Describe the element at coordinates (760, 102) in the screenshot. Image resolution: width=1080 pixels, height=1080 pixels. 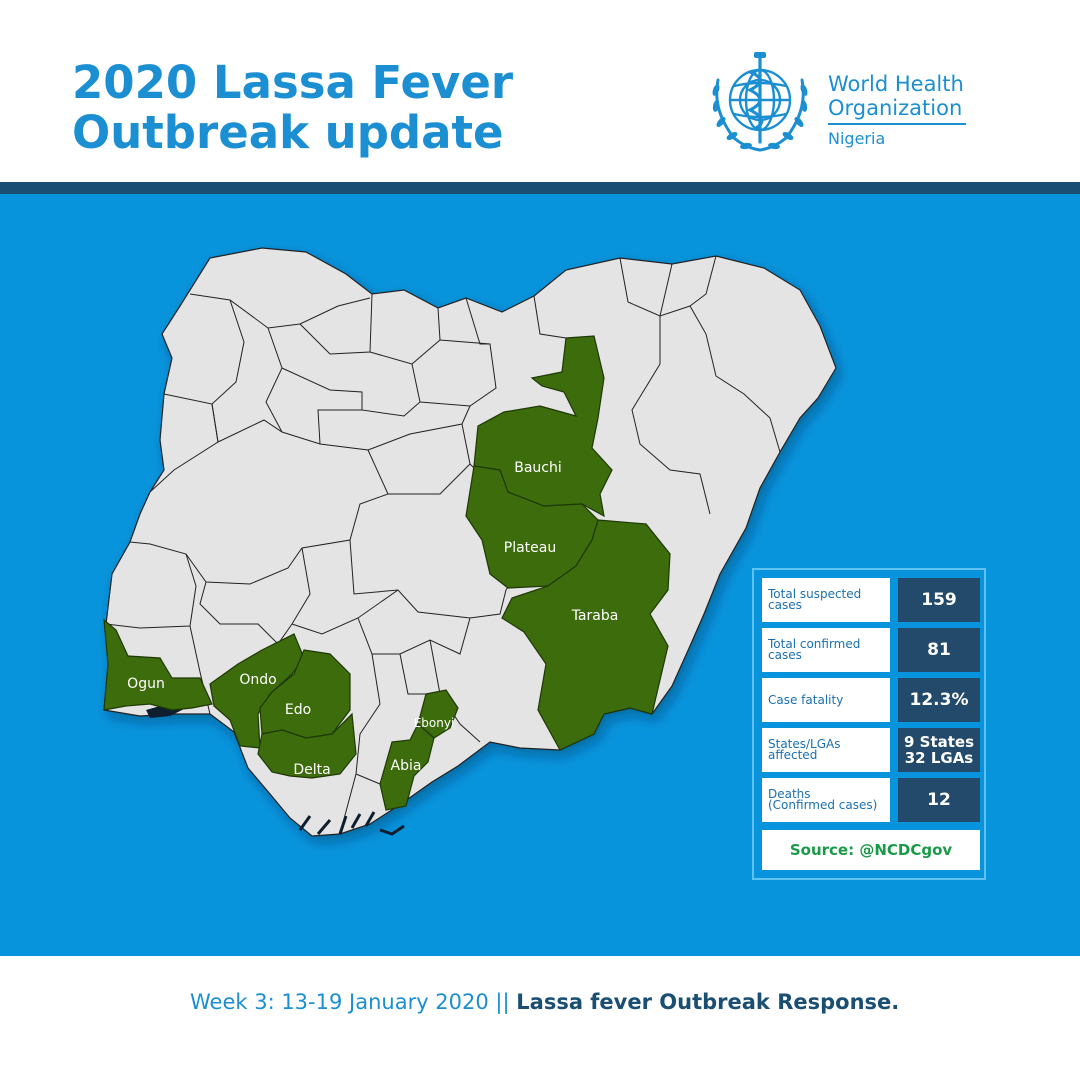
I see `who-emblem-icon` at that location.